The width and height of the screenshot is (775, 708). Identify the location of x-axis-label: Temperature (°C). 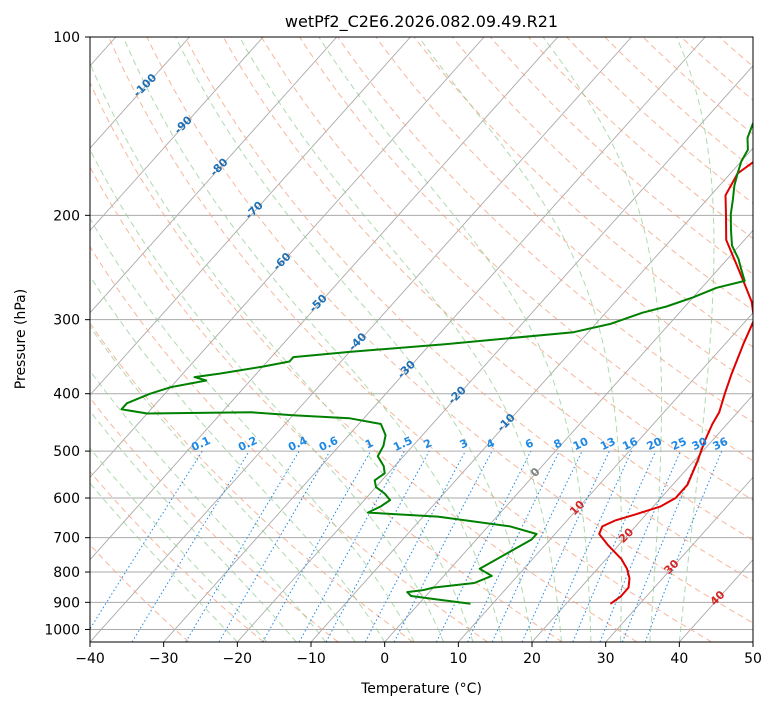
(421, 689).